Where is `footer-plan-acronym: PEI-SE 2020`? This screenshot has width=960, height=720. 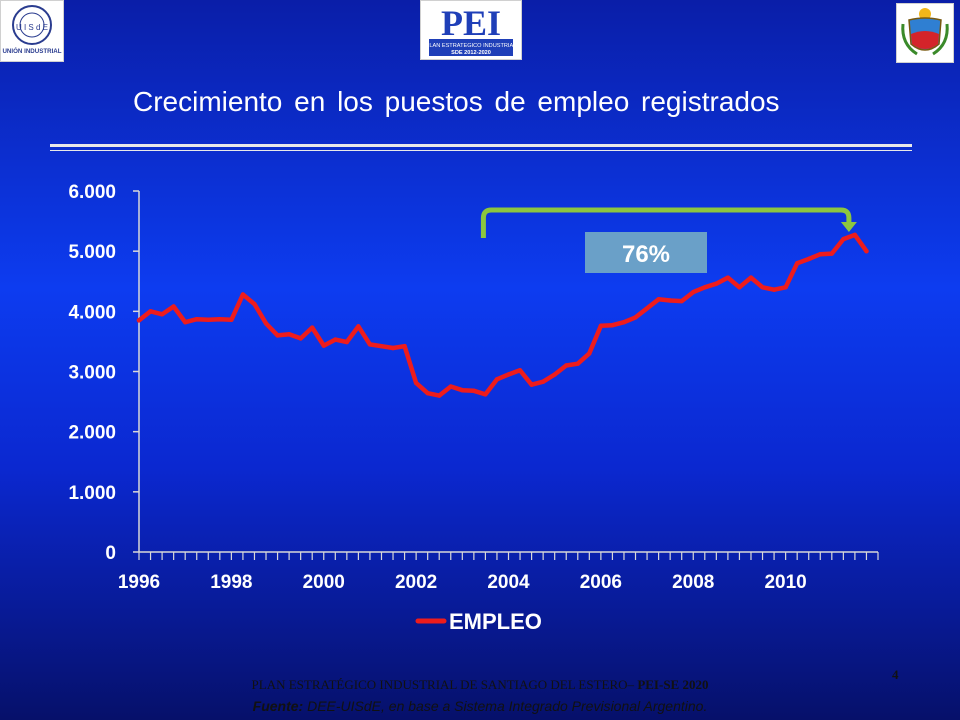
footer-plan-acronym: PEI-SE 2020 is located at coordinates (673, 684).